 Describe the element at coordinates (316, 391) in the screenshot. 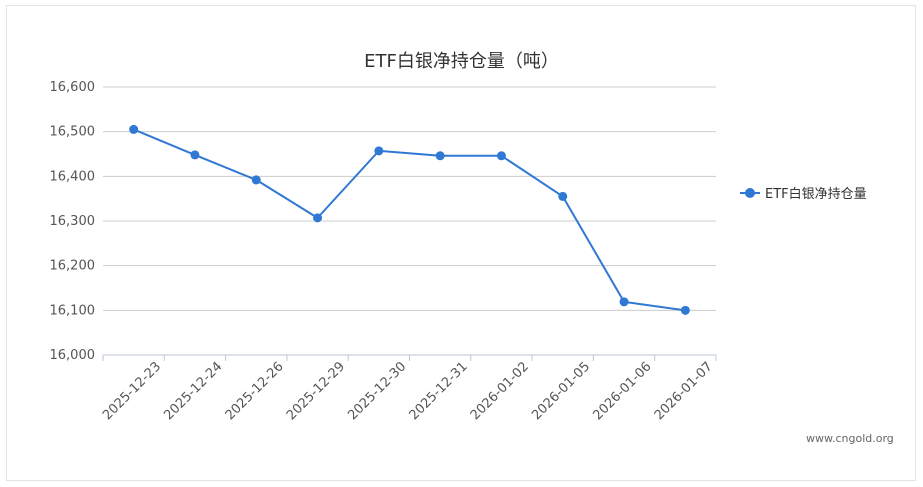

I see `x-tick-label: 2025-12-29` at that location.